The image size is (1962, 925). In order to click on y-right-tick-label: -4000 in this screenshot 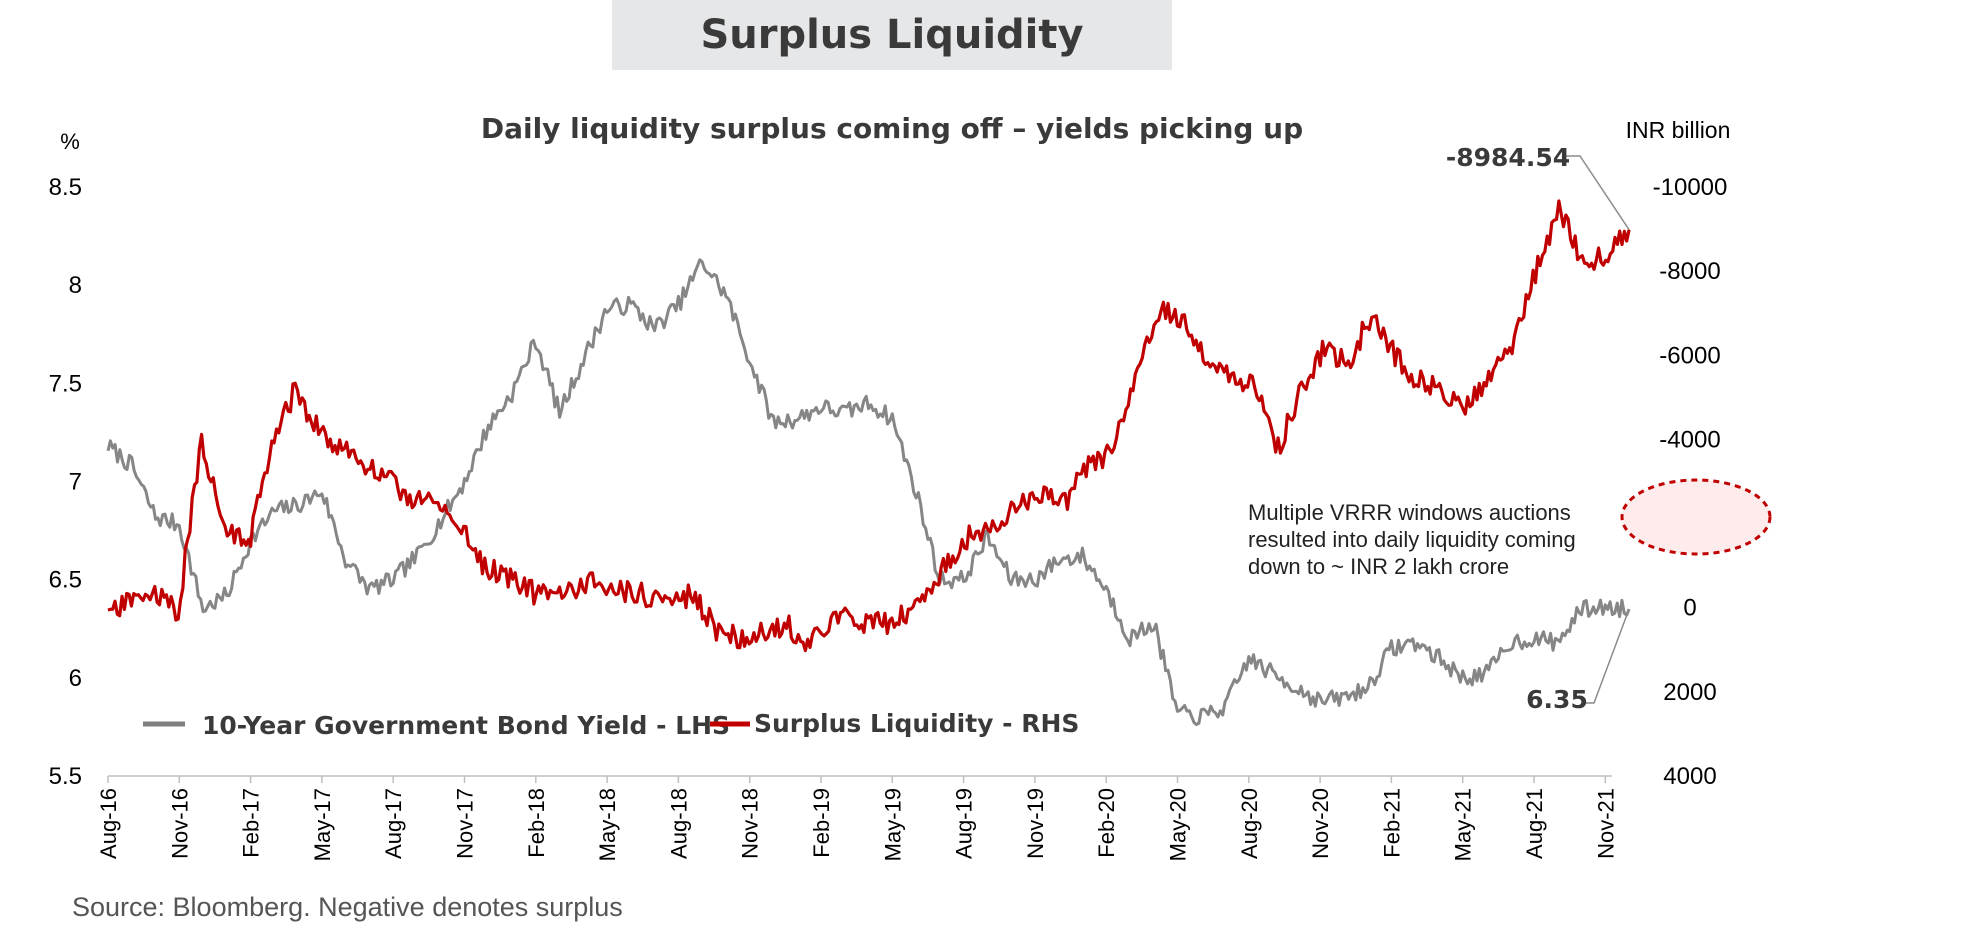, I will do `click(1689, 439)`.